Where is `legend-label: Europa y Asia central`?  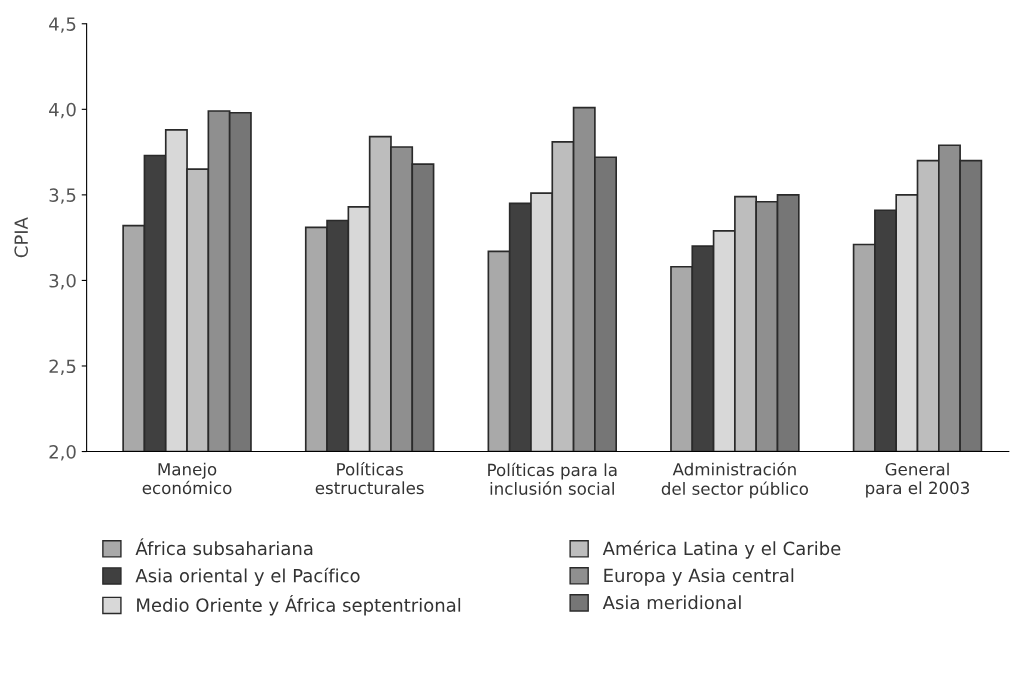
legend-label: Europa y Asia central is located at coordinates (699, 577).